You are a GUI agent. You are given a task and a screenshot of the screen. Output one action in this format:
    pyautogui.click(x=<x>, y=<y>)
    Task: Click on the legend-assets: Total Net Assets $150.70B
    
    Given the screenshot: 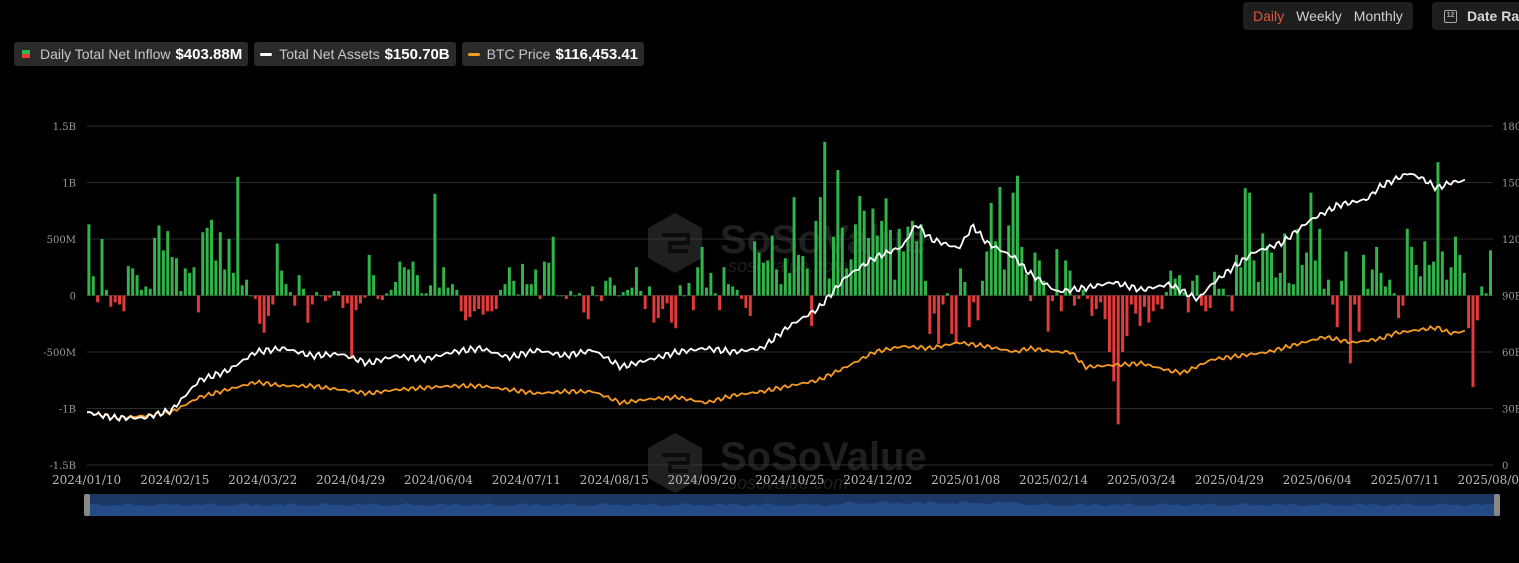 What is the action you would take?
    pyautogui.click(x=355, y=54)
    